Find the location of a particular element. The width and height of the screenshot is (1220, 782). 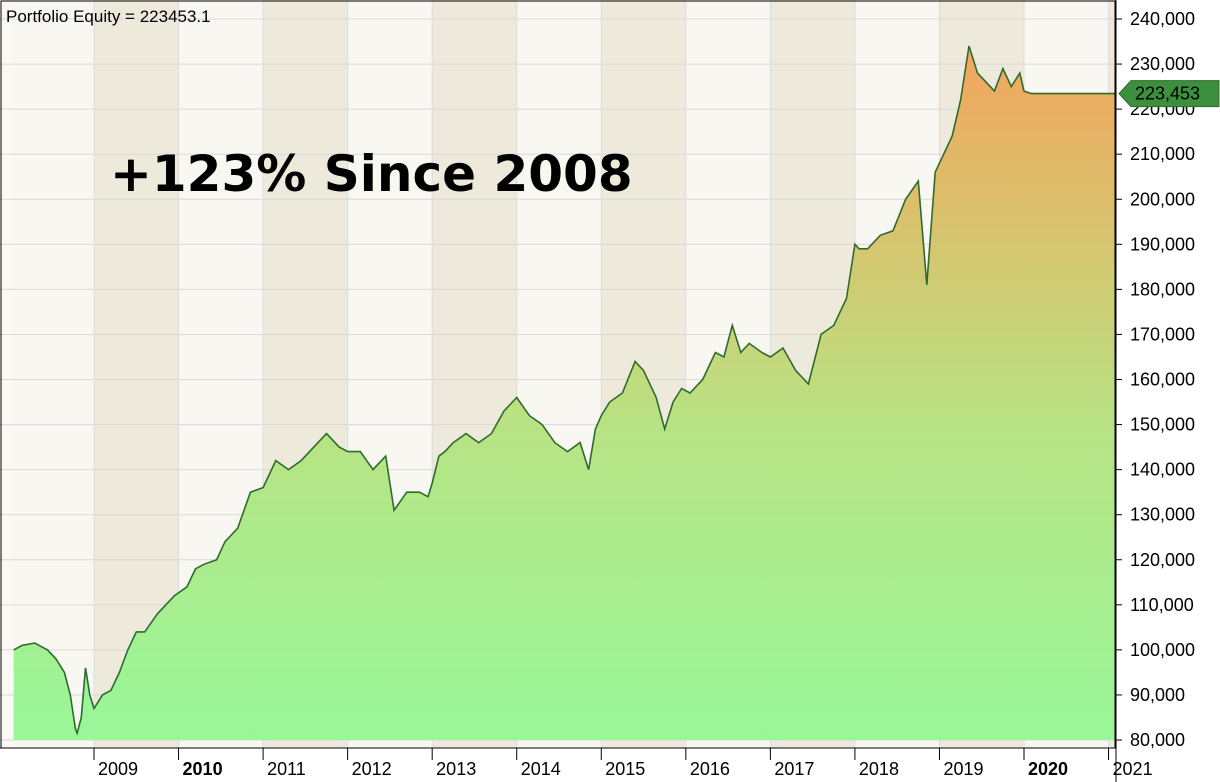

y-tick-label: 90,000 is located at coordinates (1157, 695).